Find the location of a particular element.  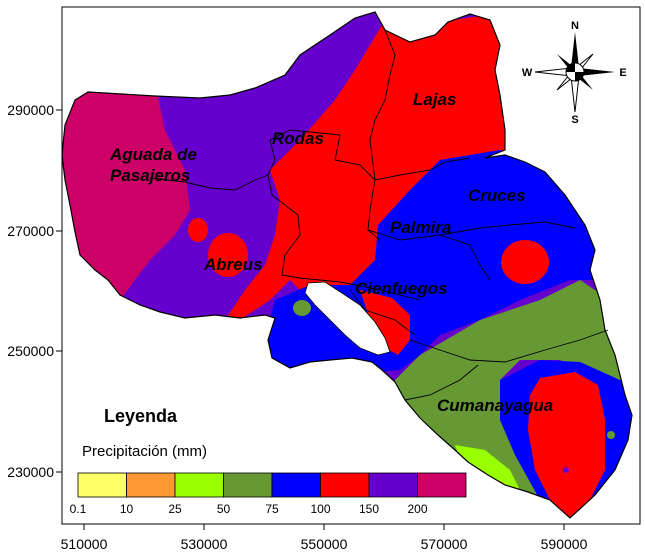

legend-break-label: 25 is located at coordinates (175, 509).